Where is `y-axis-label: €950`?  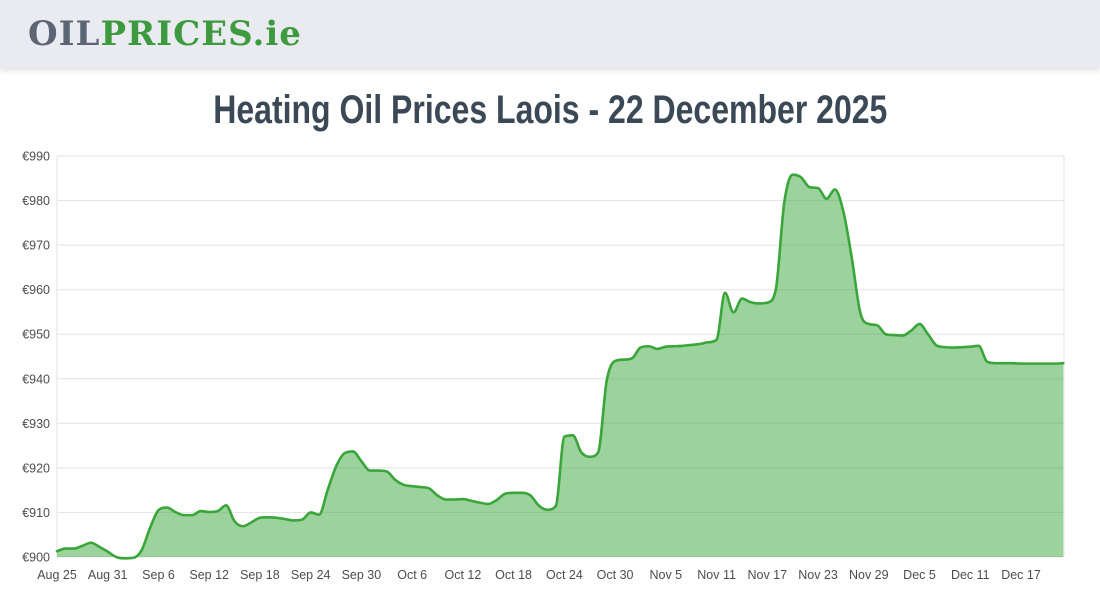 y-axis-label: €950 is located at coordinates (36, 335).